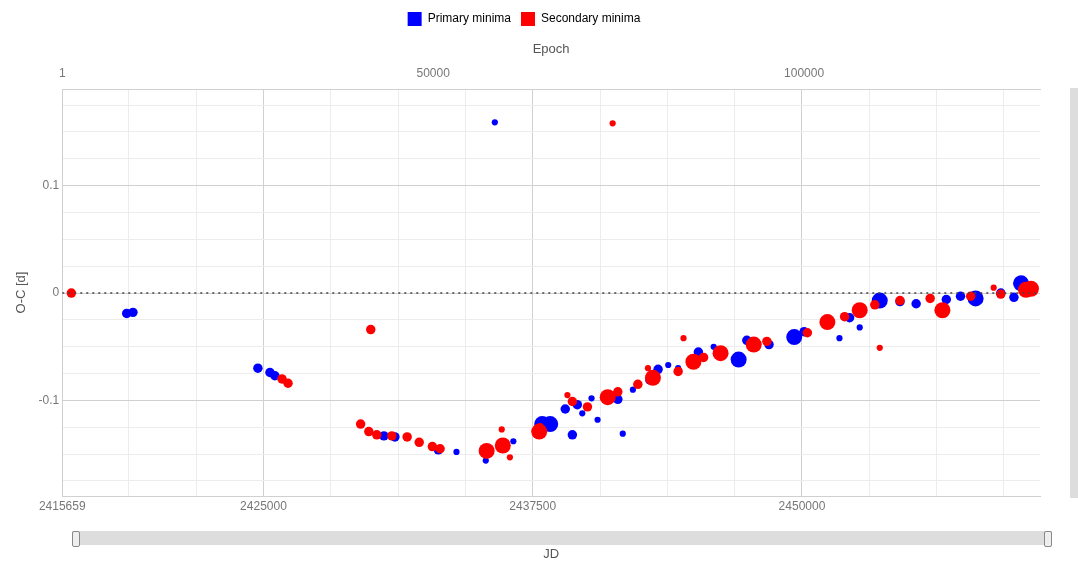  What do you see at coordinates (56, 292) in the screenshot?
I see `y-tick-label: 0` at bounding box center [56, 292].